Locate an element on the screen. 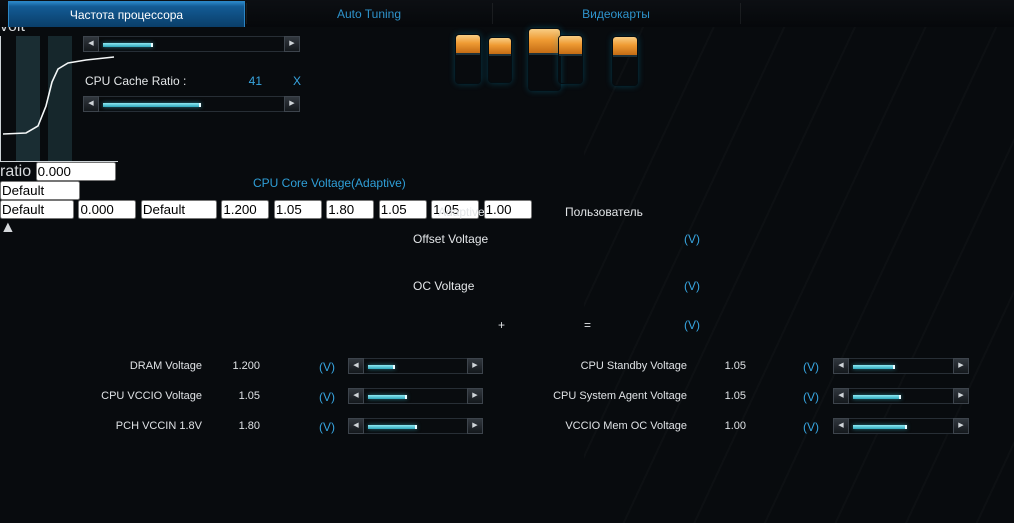 This screenshot has width=1014, height=523. scroll-up-icon: ▲ is located at coordinates (8, 227).